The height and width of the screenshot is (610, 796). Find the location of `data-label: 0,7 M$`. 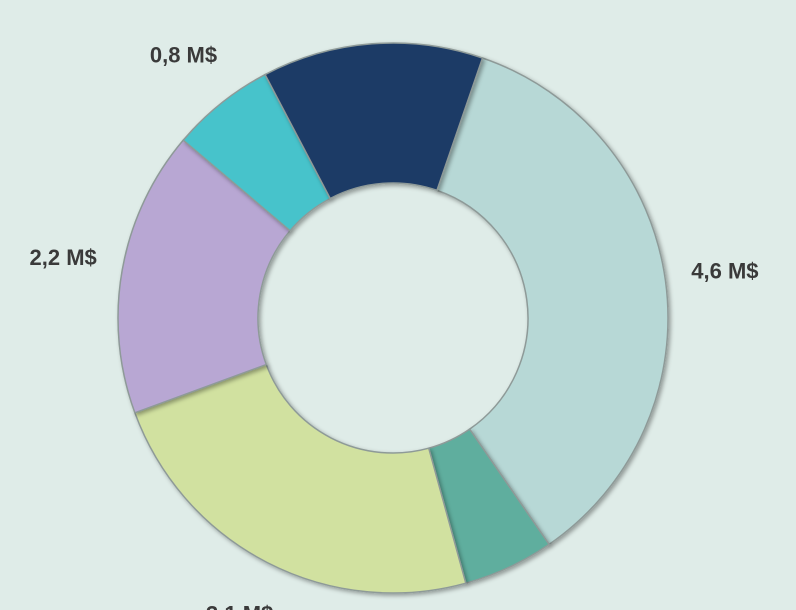

data-label: 0,7 M$ is located at coordinates (534, 609).